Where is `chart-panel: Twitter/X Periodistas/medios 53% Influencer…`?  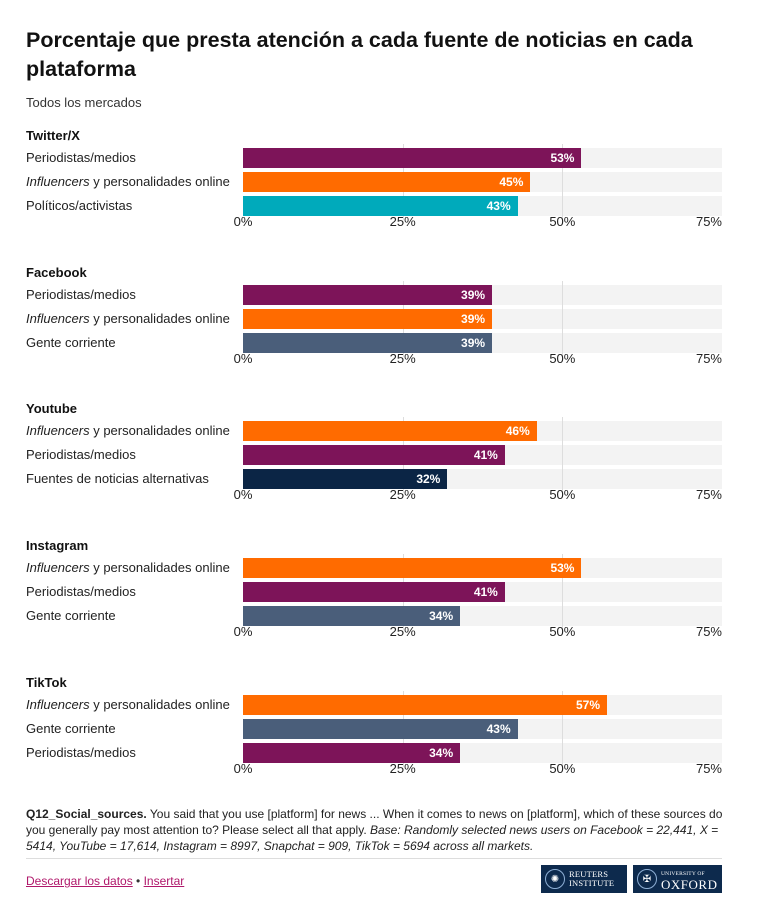
chart-panel: Twitter/X Periodistas/medios 53% Influencer… is located at coordinates (380, 193).